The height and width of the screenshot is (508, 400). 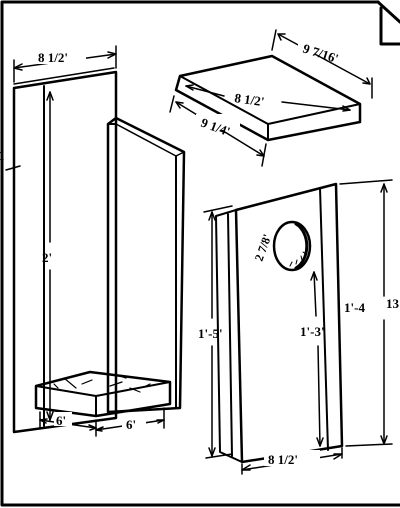 I want to click on roof-board, so click(x=268, y=98).